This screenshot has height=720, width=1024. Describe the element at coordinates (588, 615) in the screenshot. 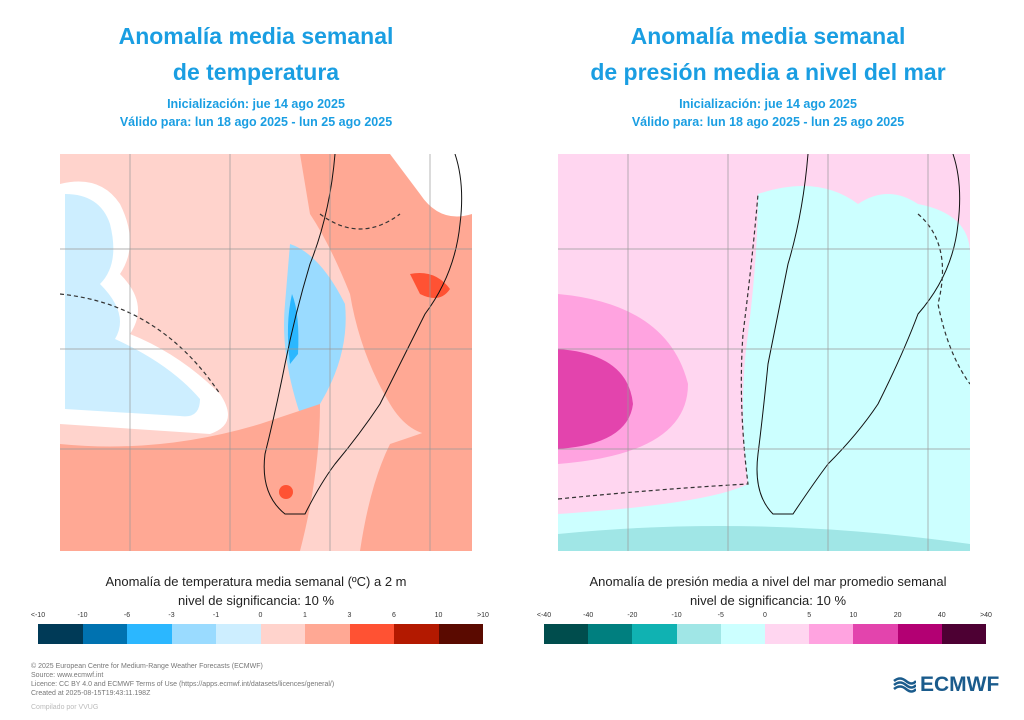

I see `colorbar-tick-label: -40` at that location.